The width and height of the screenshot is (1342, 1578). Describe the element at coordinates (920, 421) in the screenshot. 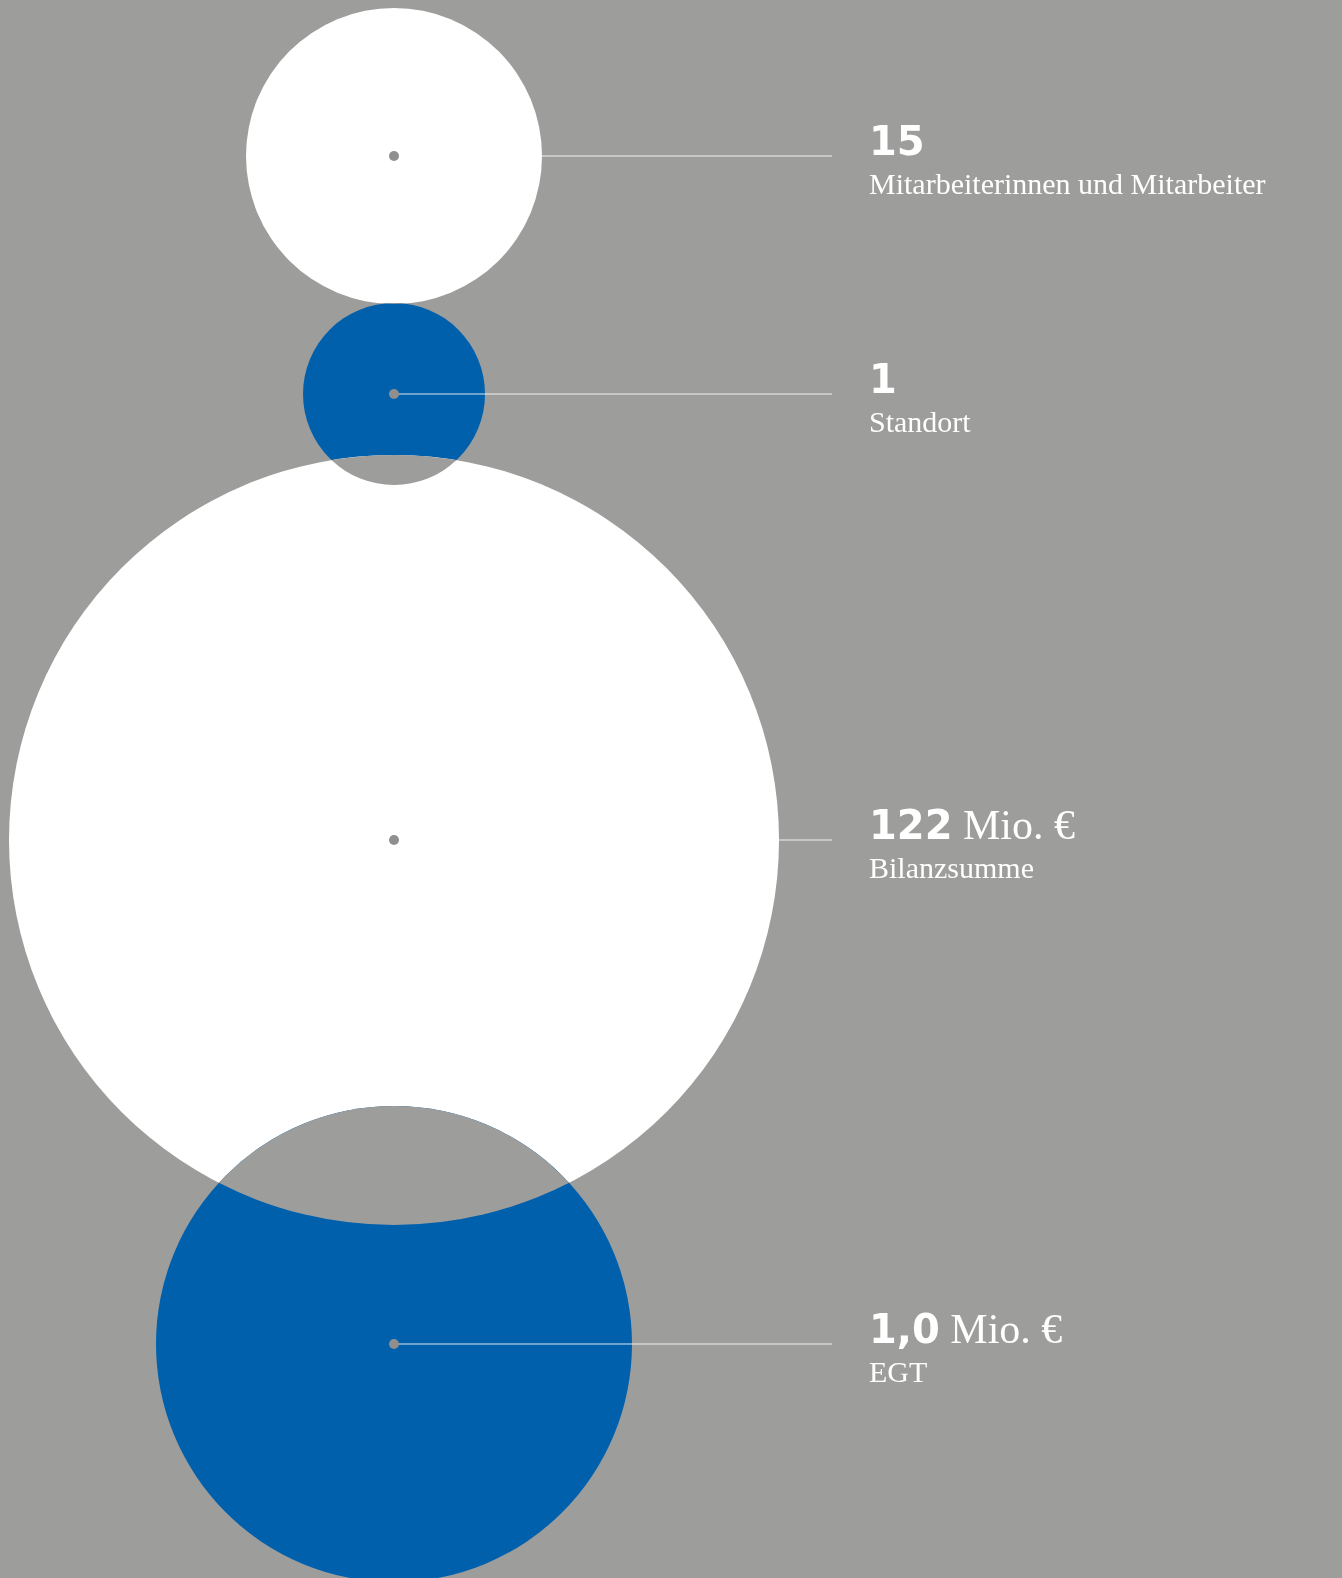

I see `category-label: Standort` at that location.